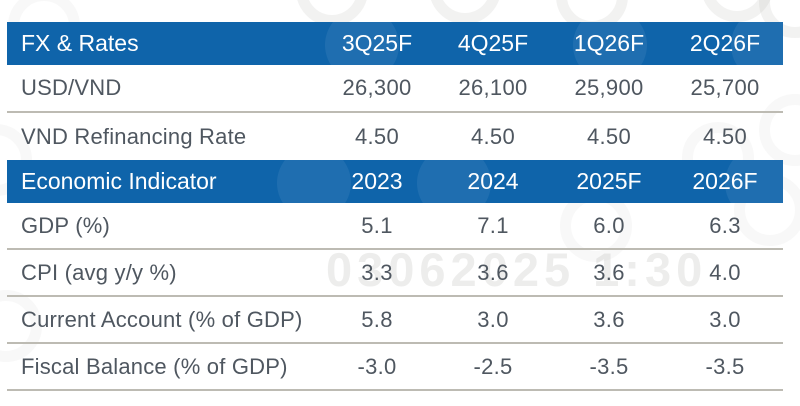  I want to click on row-label: USD/VND, so click(71, 87).